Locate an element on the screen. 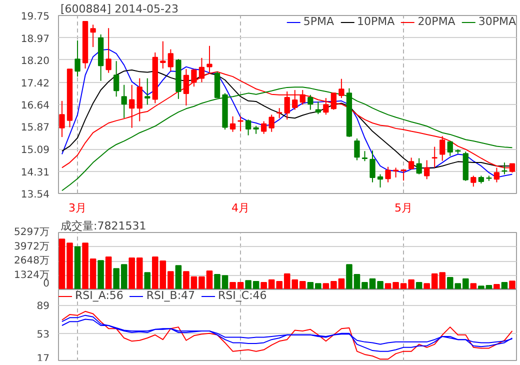 This screenshot has width=520, height=365. legend-label: 10PMA is located at coordinates (376, 21).